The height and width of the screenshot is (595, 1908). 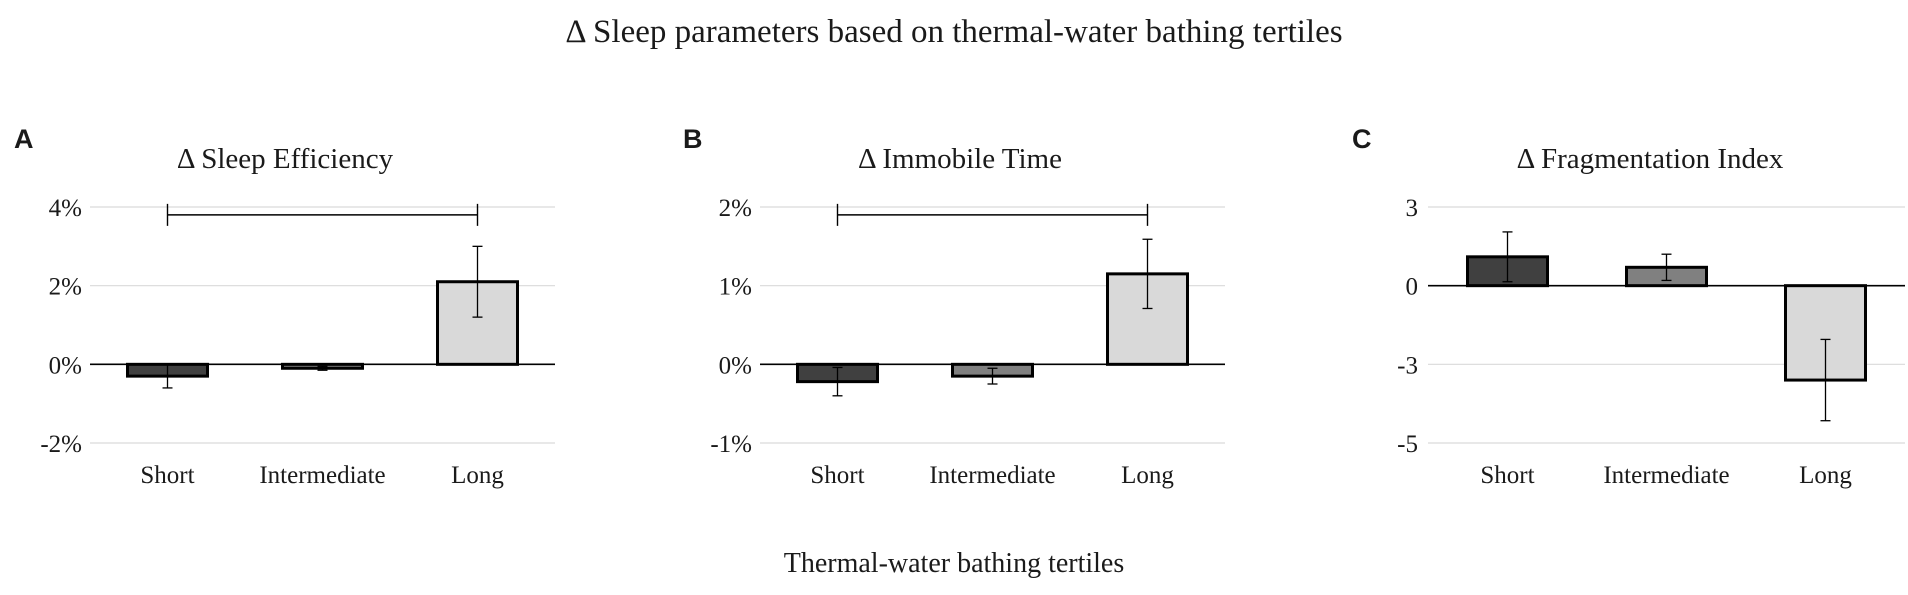 I want to click on panel-c-ytick-label: 3, so click(x=1412, y=208).